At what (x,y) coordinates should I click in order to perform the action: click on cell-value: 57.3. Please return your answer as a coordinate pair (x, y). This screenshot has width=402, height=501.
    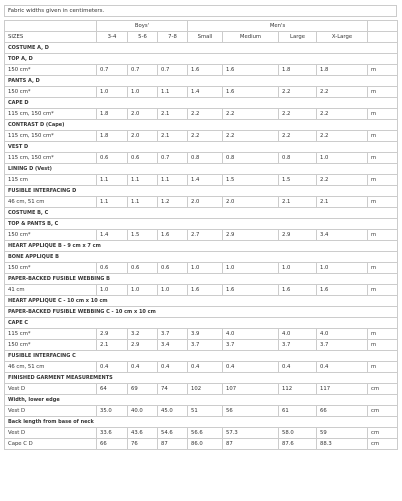
    Looking at the image, I should click on (250, 433).